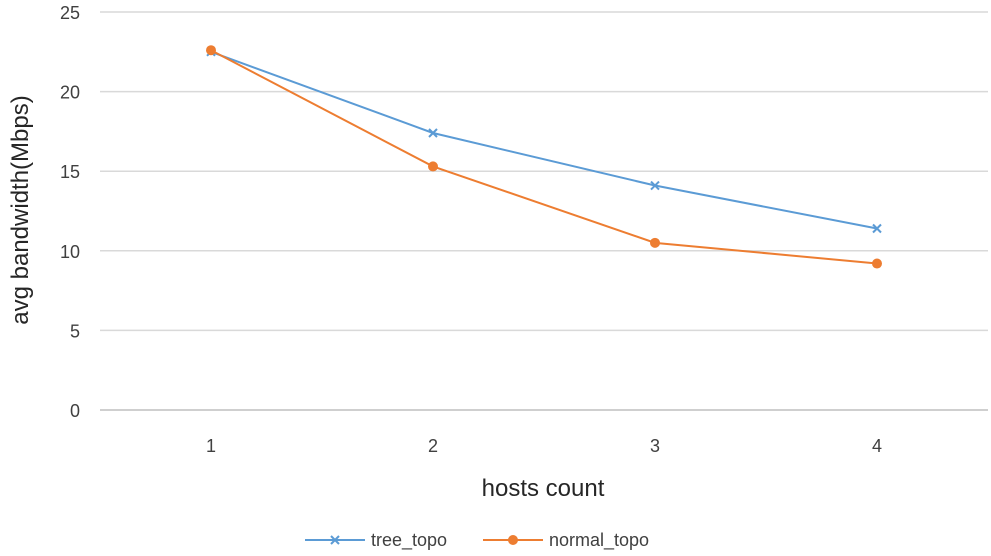  I want to click on x-axis-title: hosts count, so click(543, 488).